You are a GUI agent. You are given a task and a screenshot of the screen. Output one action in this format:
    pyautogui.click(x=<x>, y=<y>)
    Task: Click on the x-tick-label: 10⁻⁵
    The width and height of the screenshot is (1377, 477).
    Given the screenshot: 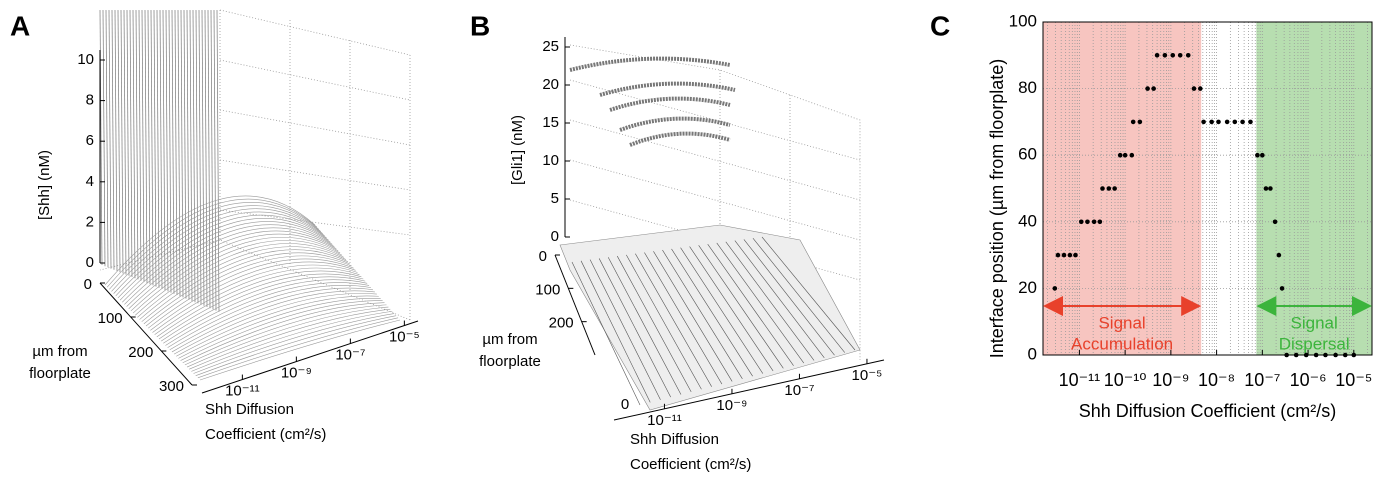 What is the action you would take?
    pyautogui.click(x=867, y=375)
    